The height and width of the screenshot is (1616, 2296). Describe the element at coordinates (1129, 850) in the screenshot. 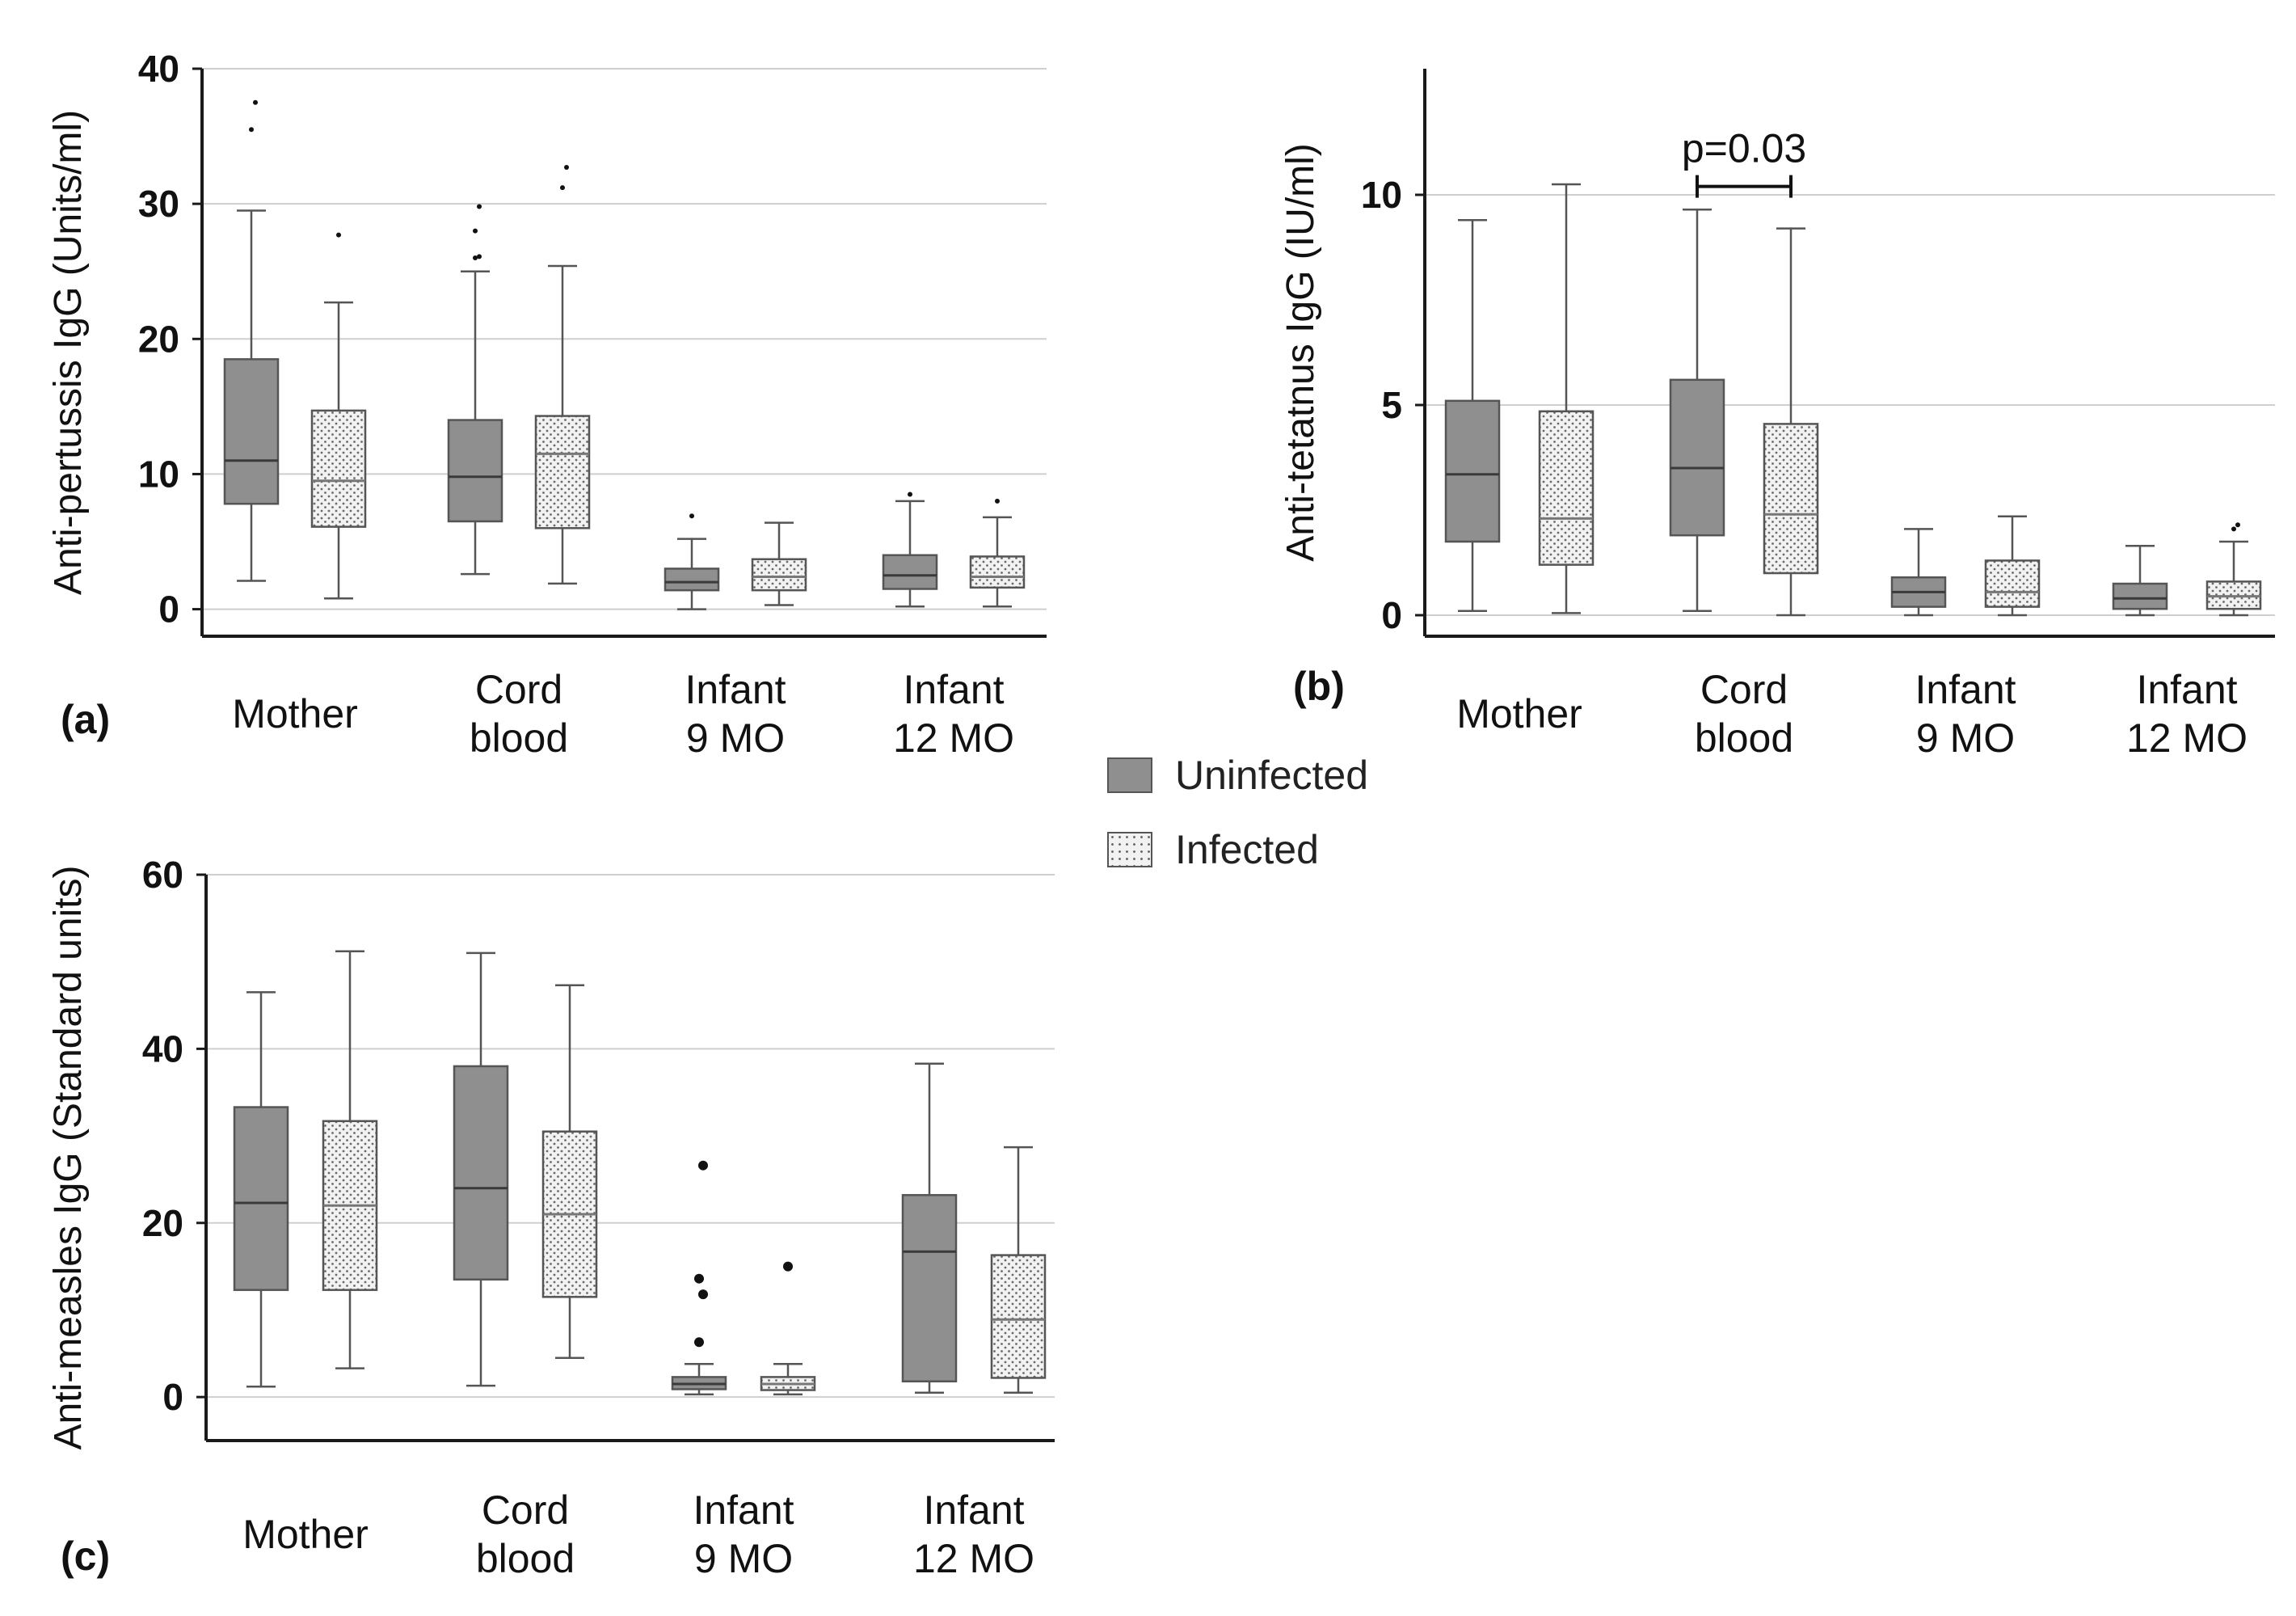

I see `legend-swatch-infected` at that location.